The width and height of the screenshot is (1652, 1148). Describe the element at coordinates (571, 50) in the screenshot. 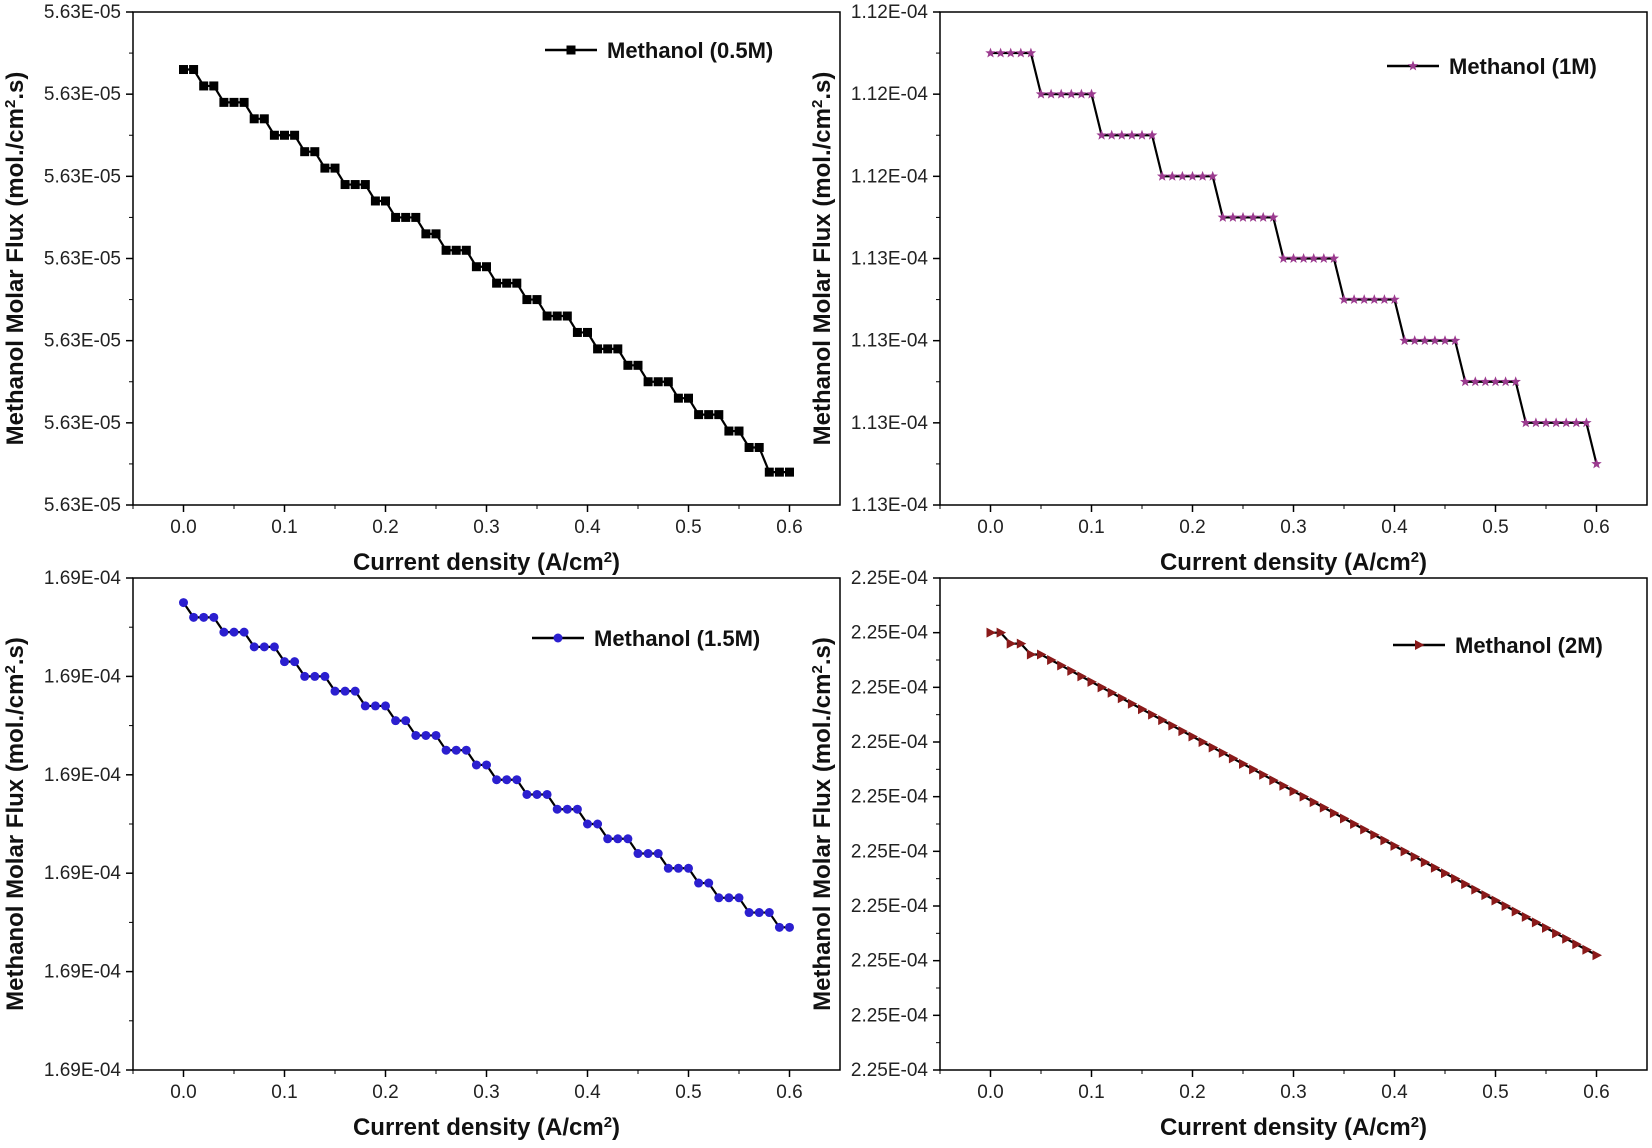

I see `legend-marker` at that location.